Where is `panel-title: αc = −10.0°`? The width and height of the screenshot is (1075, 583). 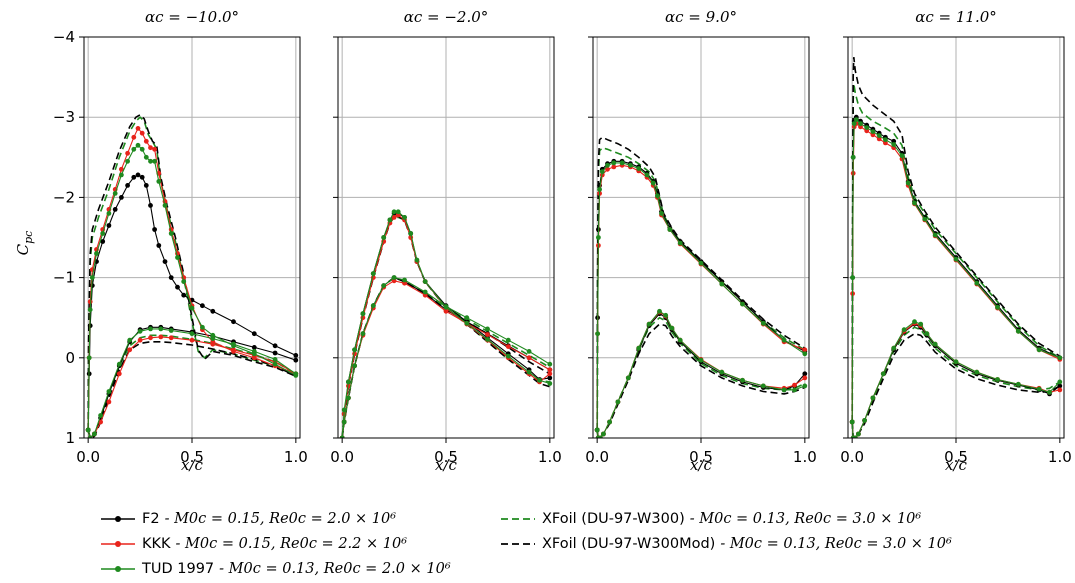 panel-title: αc = −10.0° is located at coordinates (192, 17).